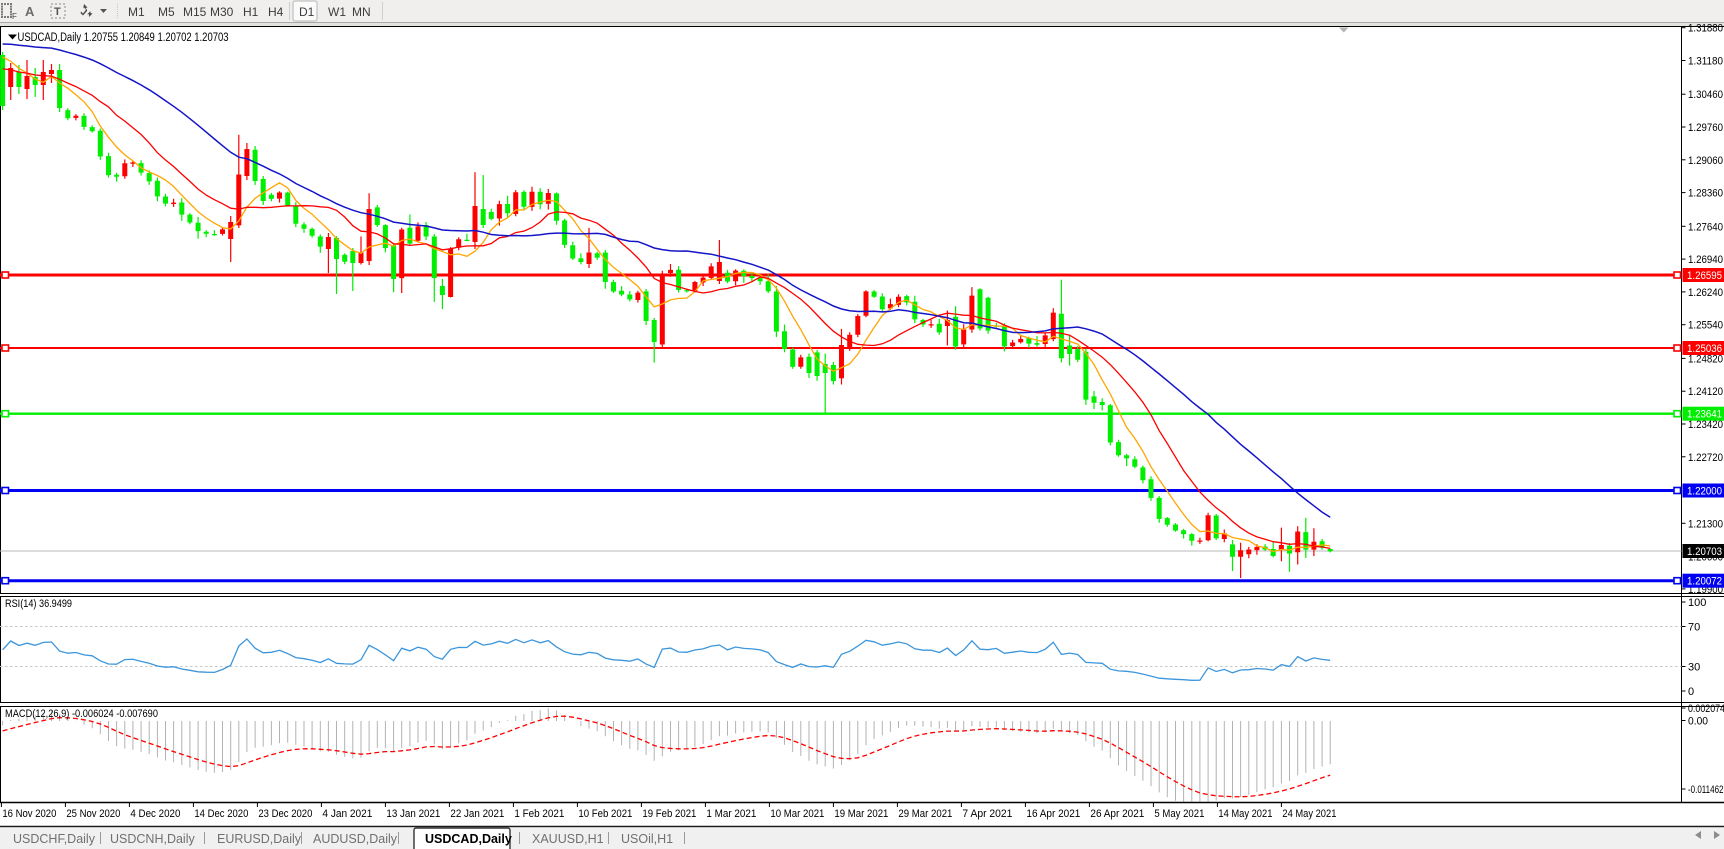 The height and width of the screenshot is (849, 1724). I want to click on svg-text: 70, so click(1694, 628).